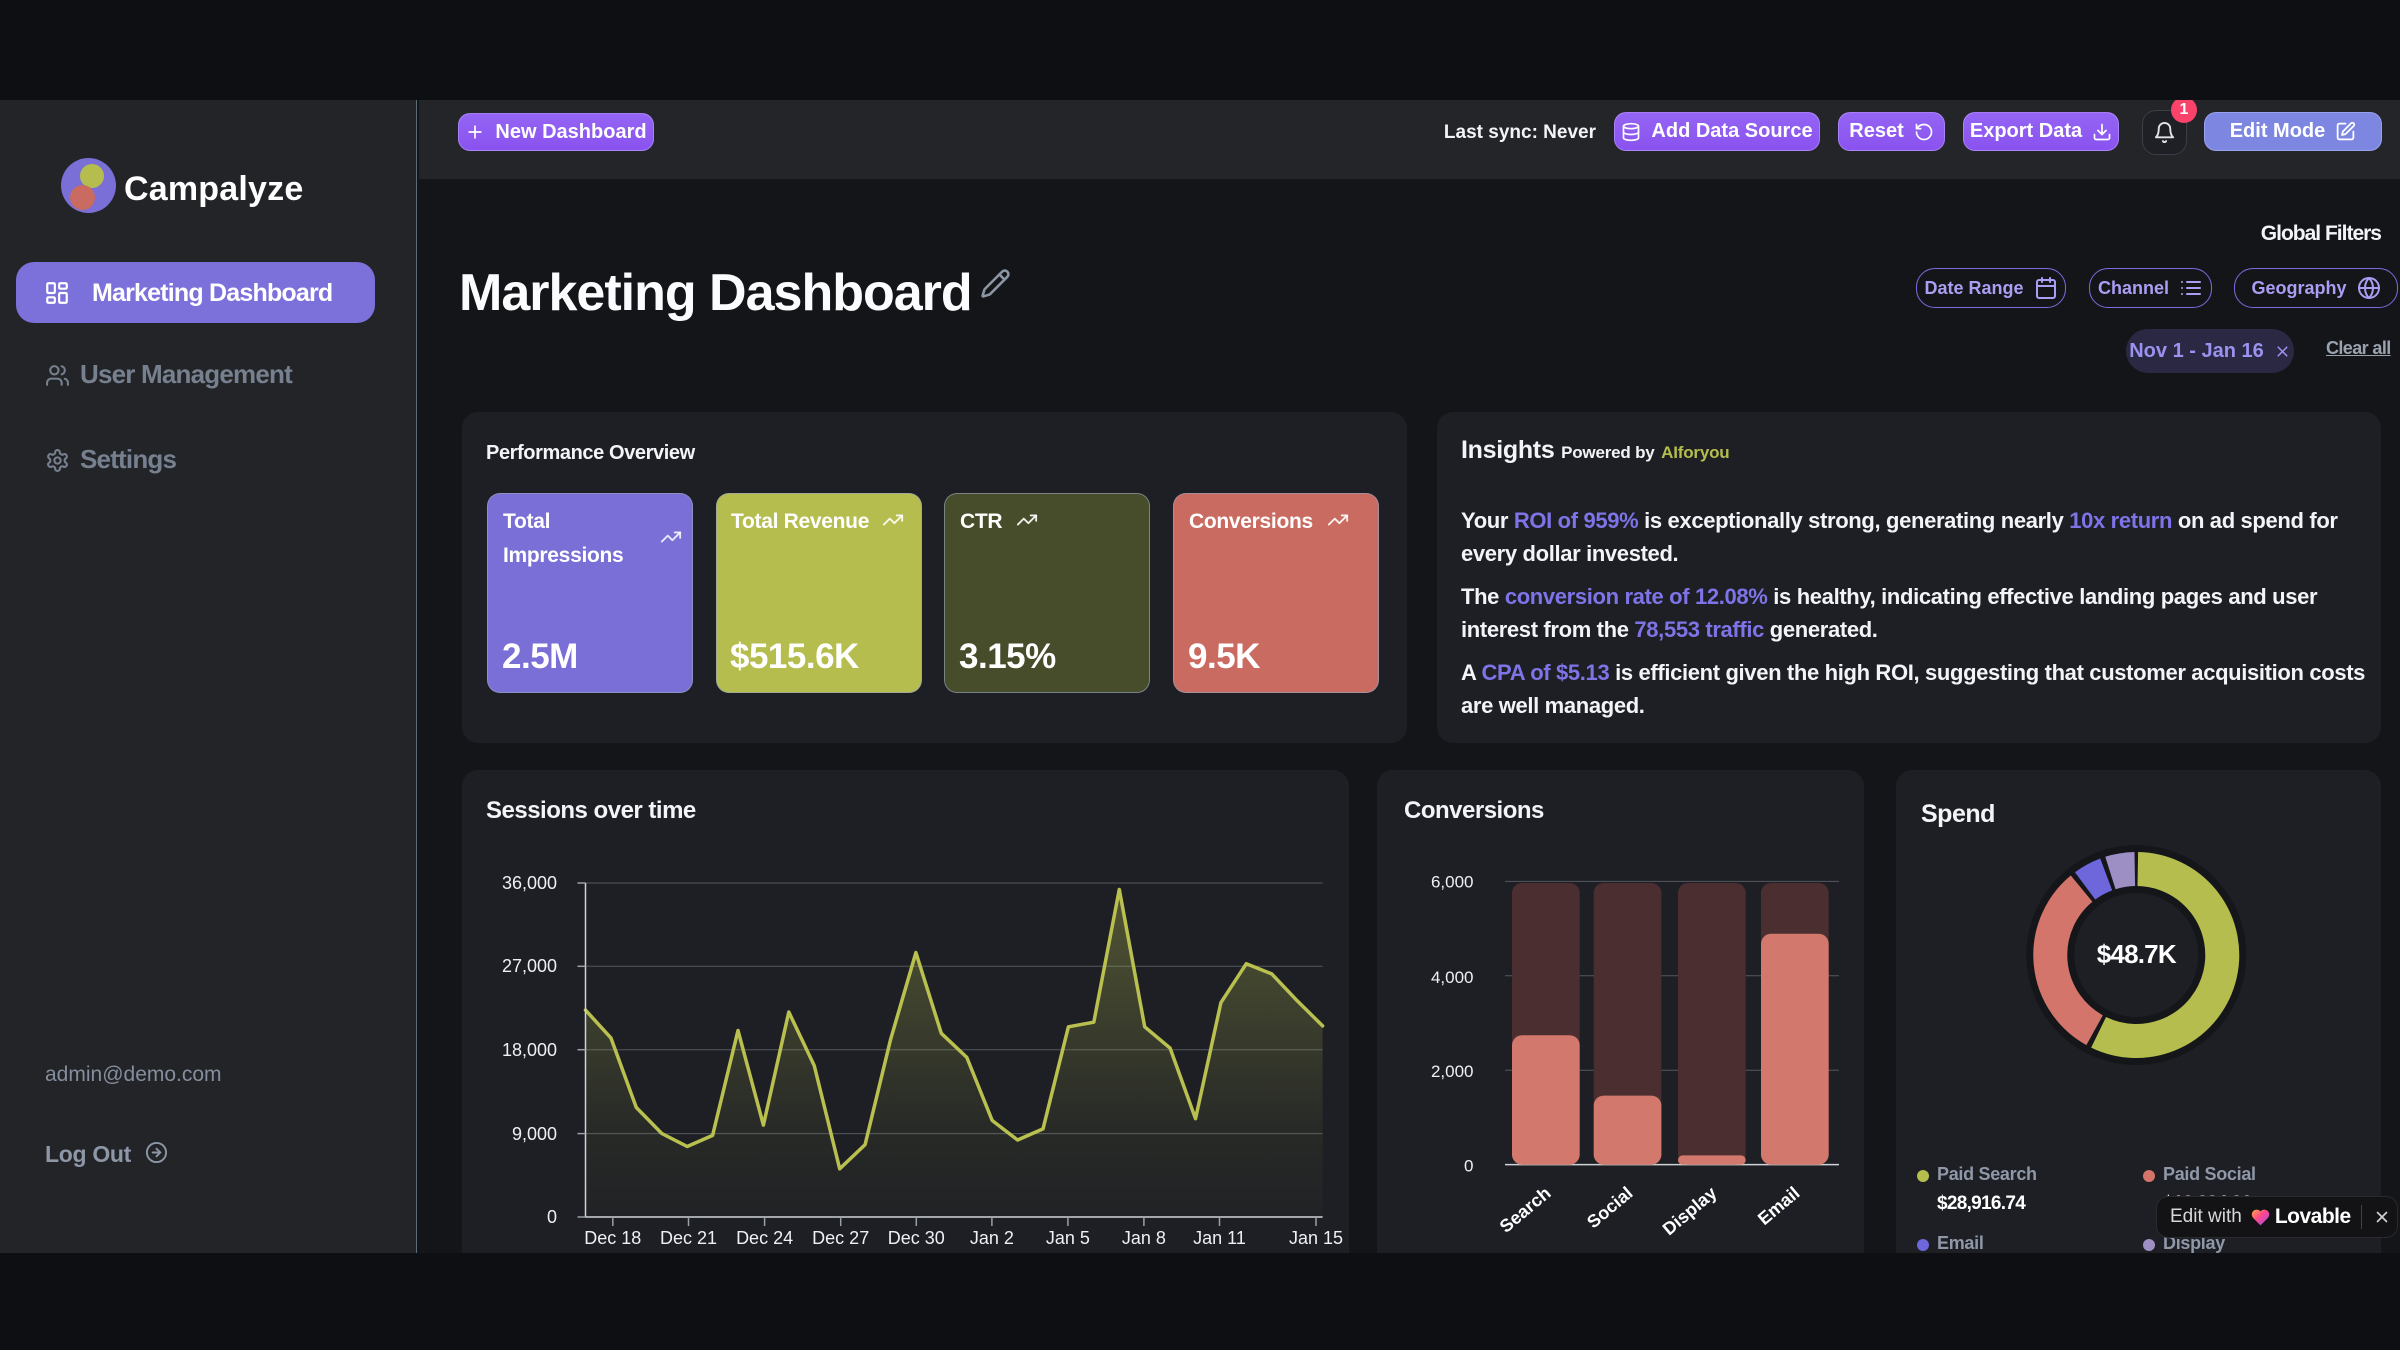 This screenshot has width=2400, height=1350. Describe the element at coordinates (534, 1134) in the screenshot. I see `svg-text: 9,000` at that location.